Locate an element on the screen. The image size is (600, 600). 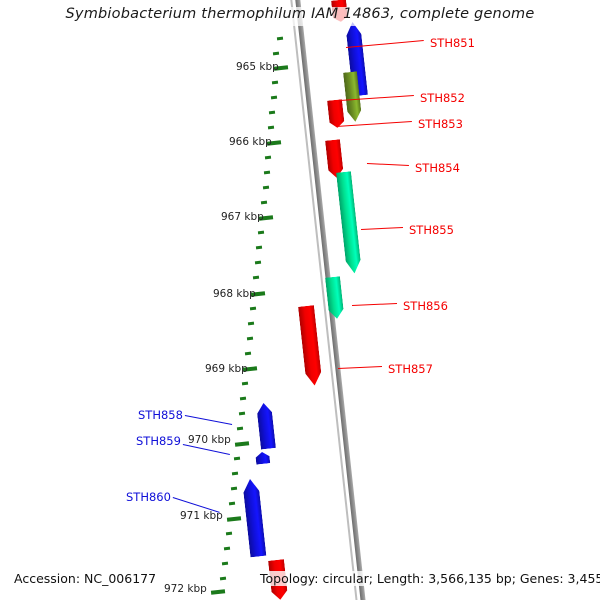
gene-feature-sth855 is located at coordinates (349, 222).